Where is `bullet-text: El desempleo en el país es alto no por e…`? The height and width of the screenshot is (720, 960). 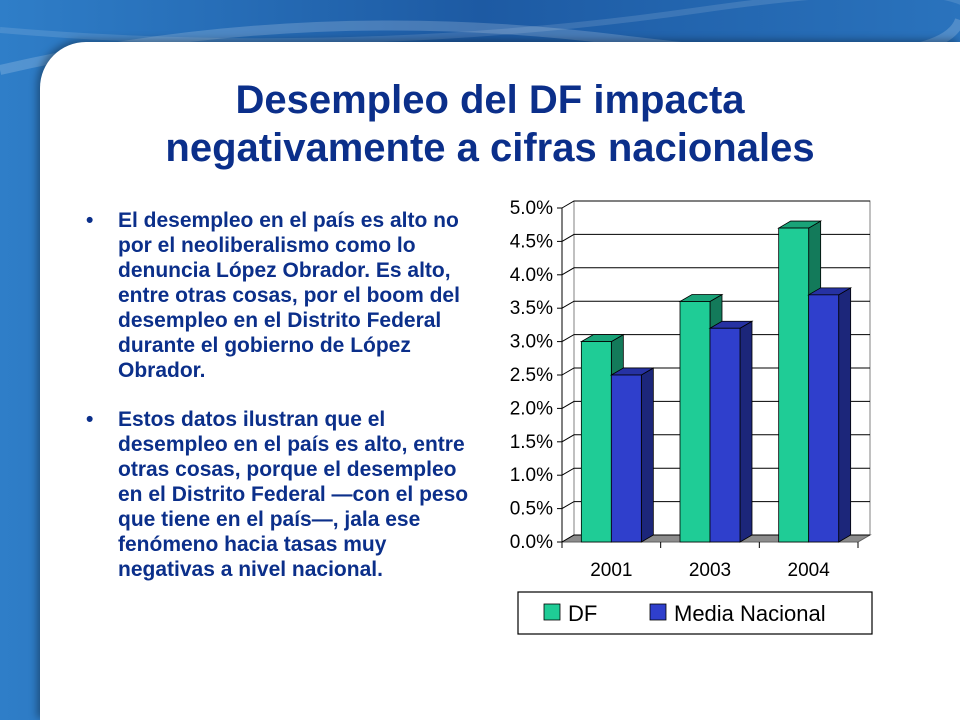 bullet-text: El desempleo en el país es alto no por e… is located at coordinates (289, 295).